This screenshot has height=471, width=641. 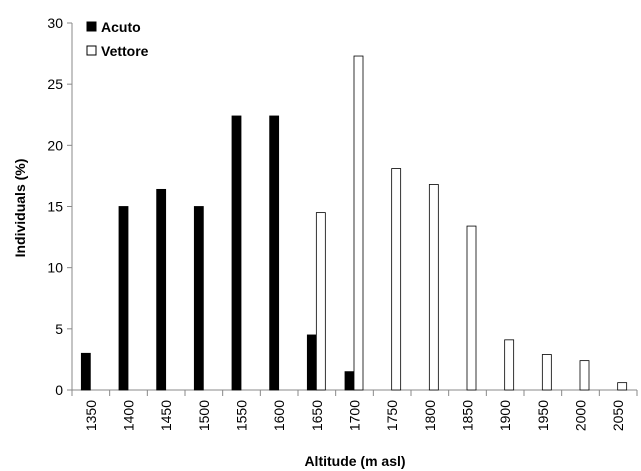 I want to click on x-tick-label: 1550, so click(x=242, y=415).